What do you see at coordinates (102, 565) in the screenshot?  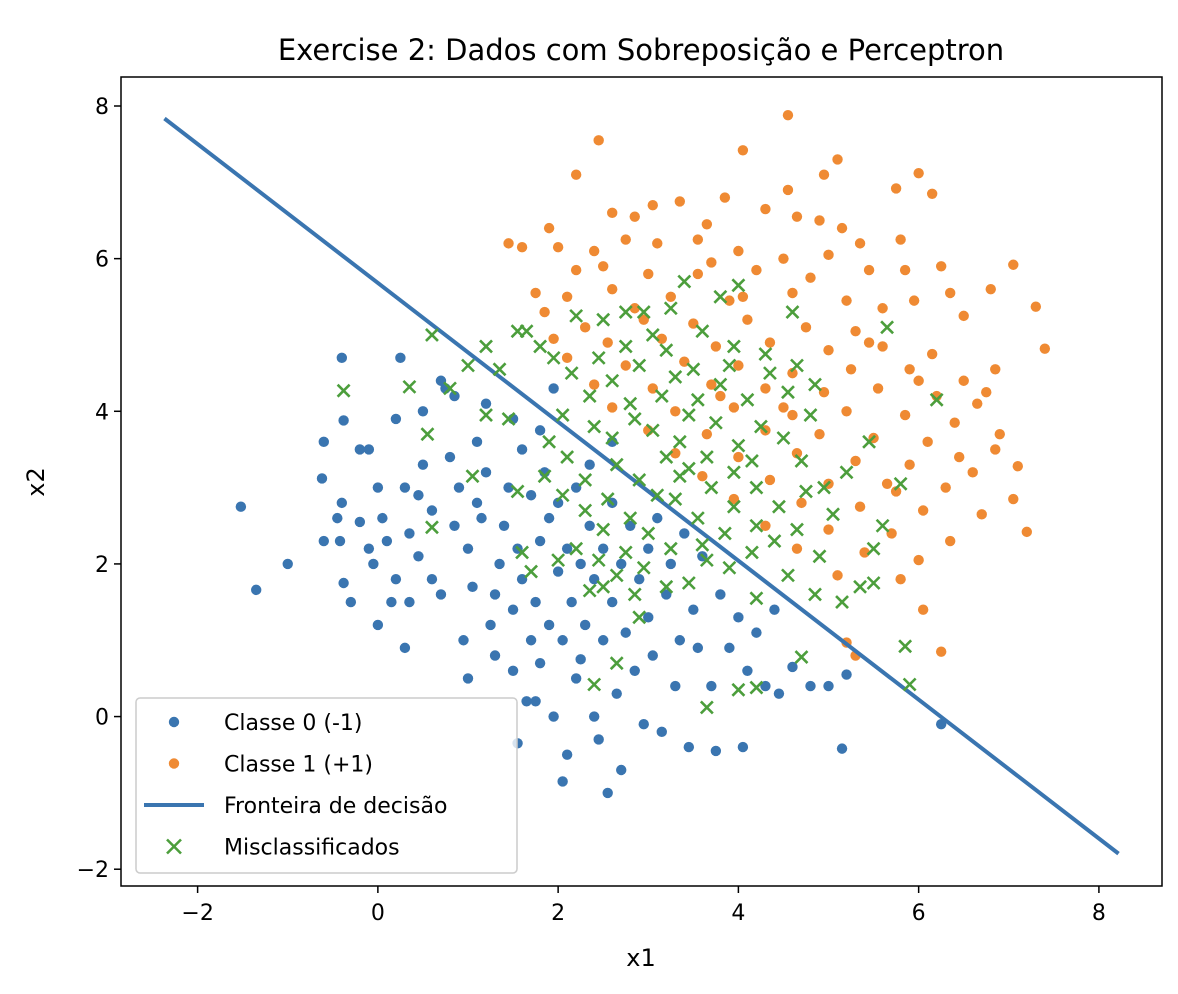 I see `y-tick-label: 2` at bounding box center [102, 565].